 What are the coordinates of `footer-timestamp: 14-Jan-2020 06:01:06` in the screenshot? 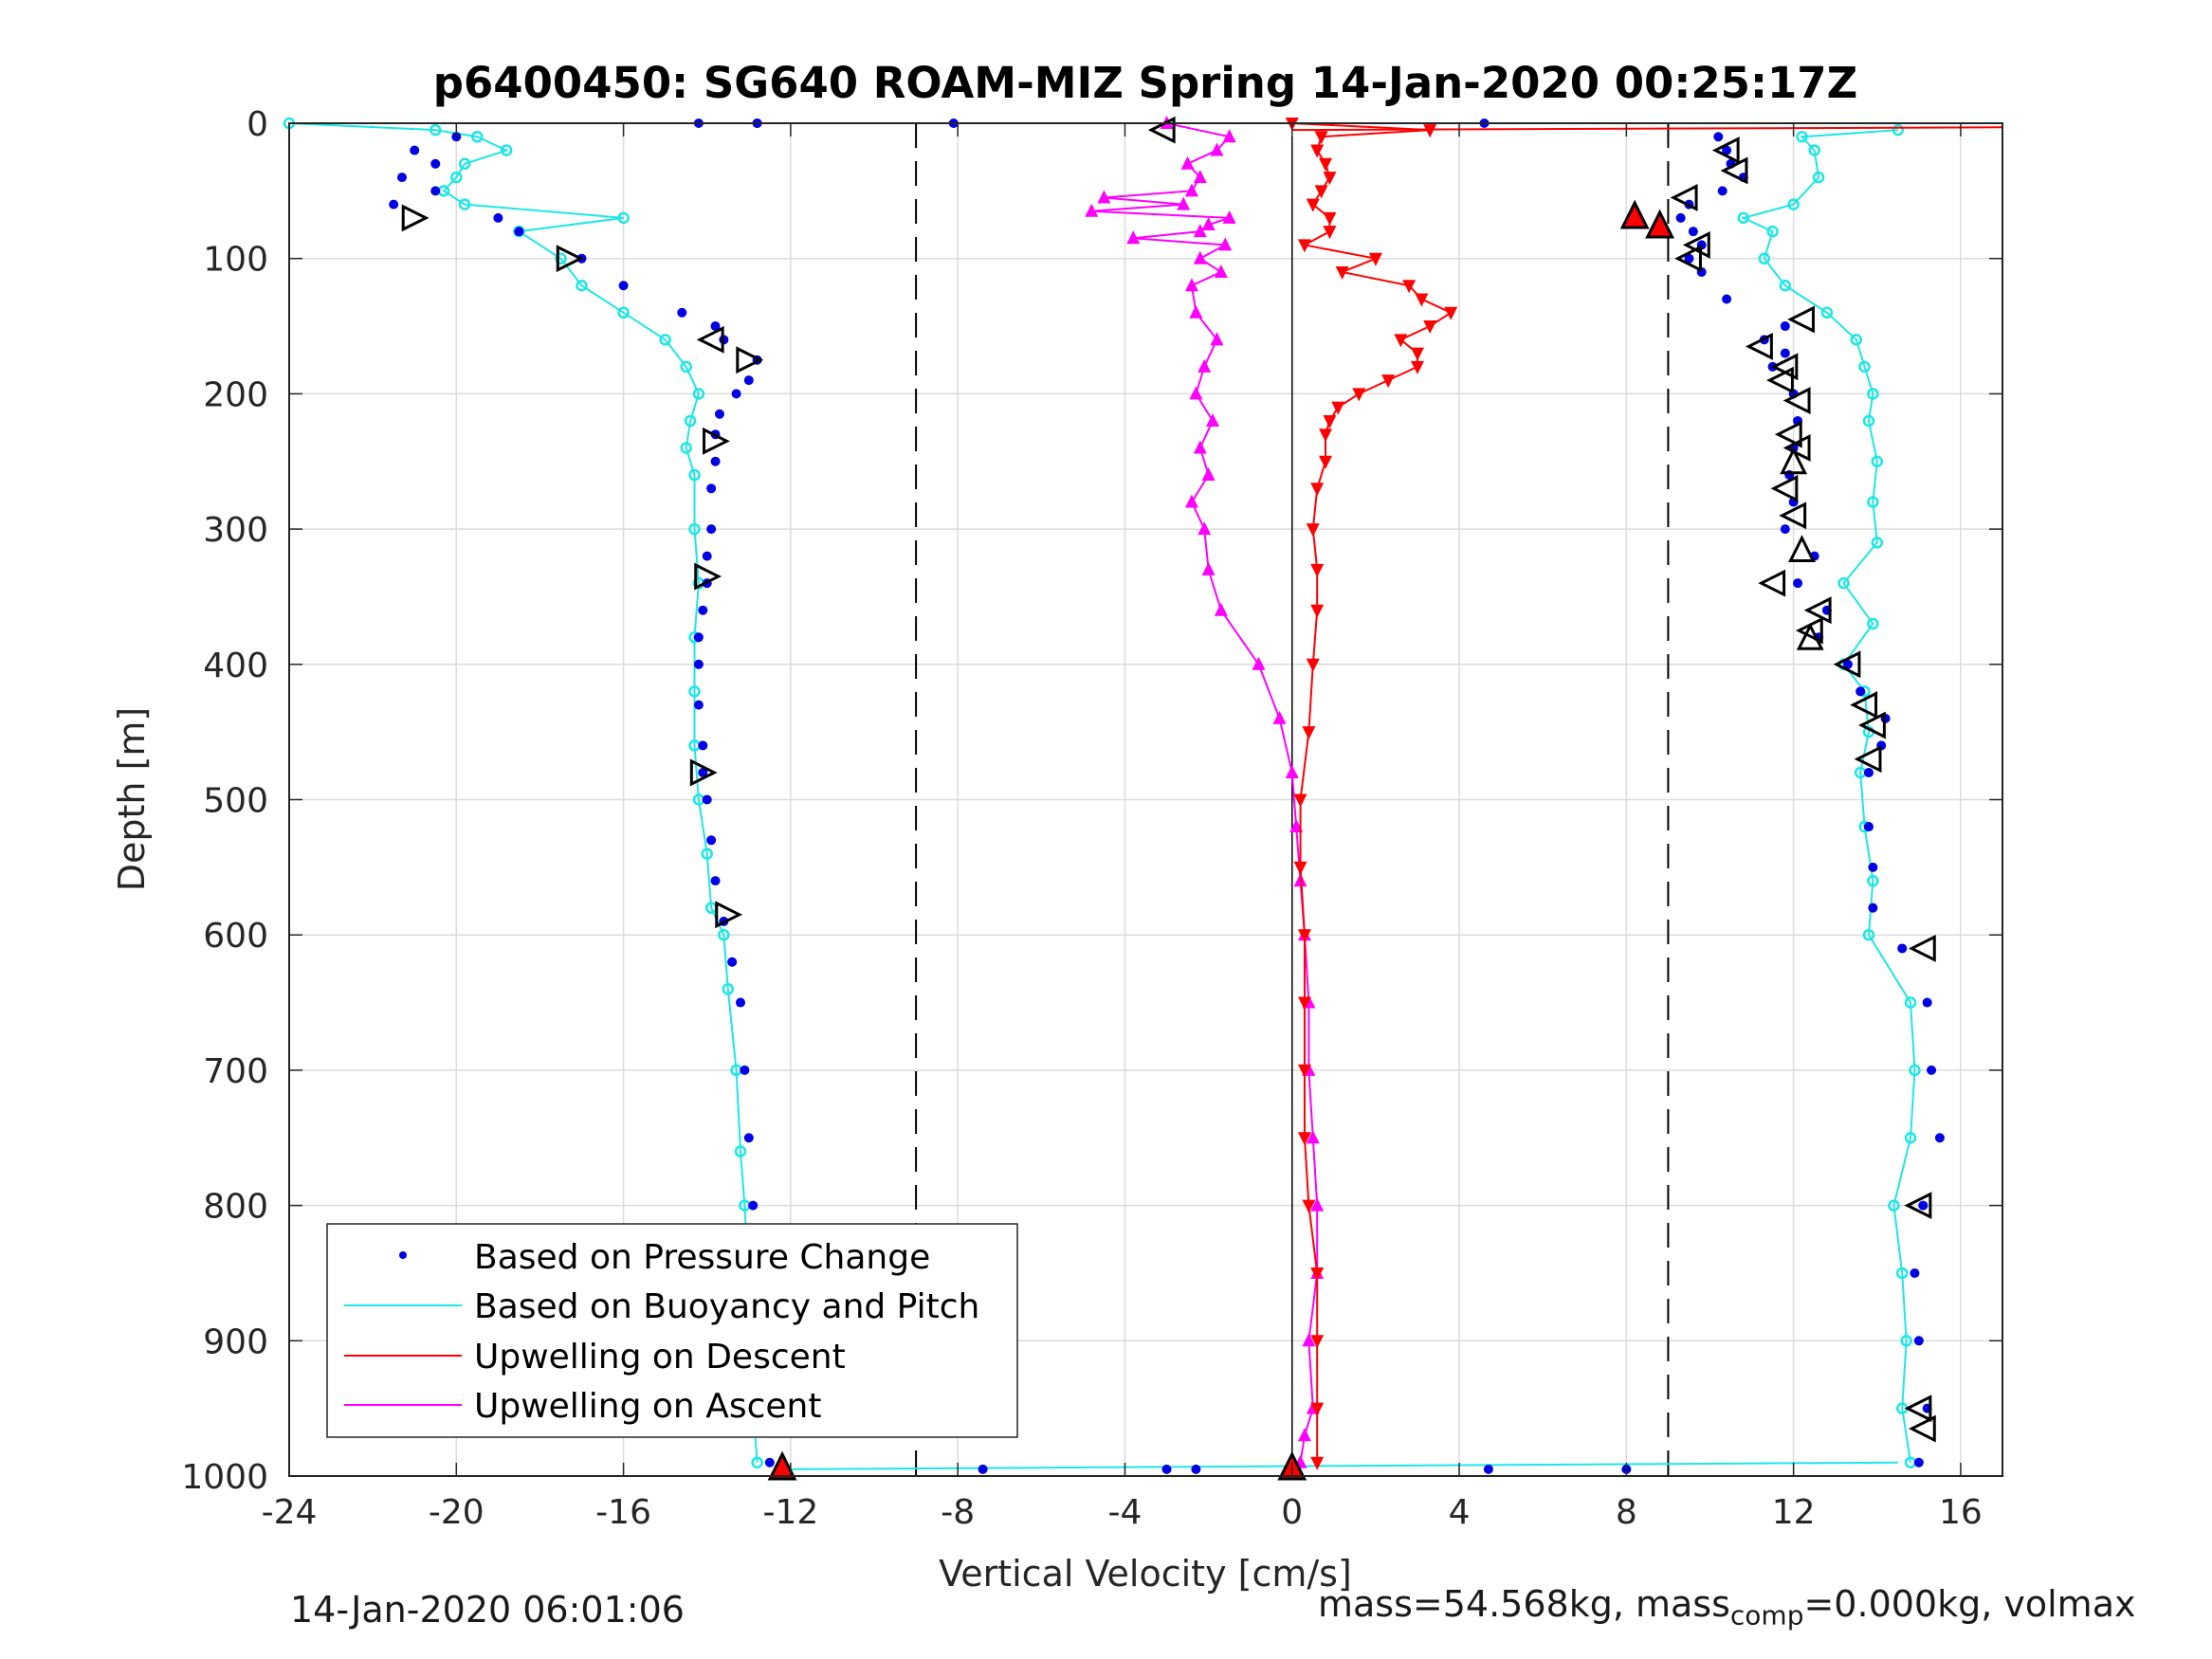 It's located at (488, 1610).